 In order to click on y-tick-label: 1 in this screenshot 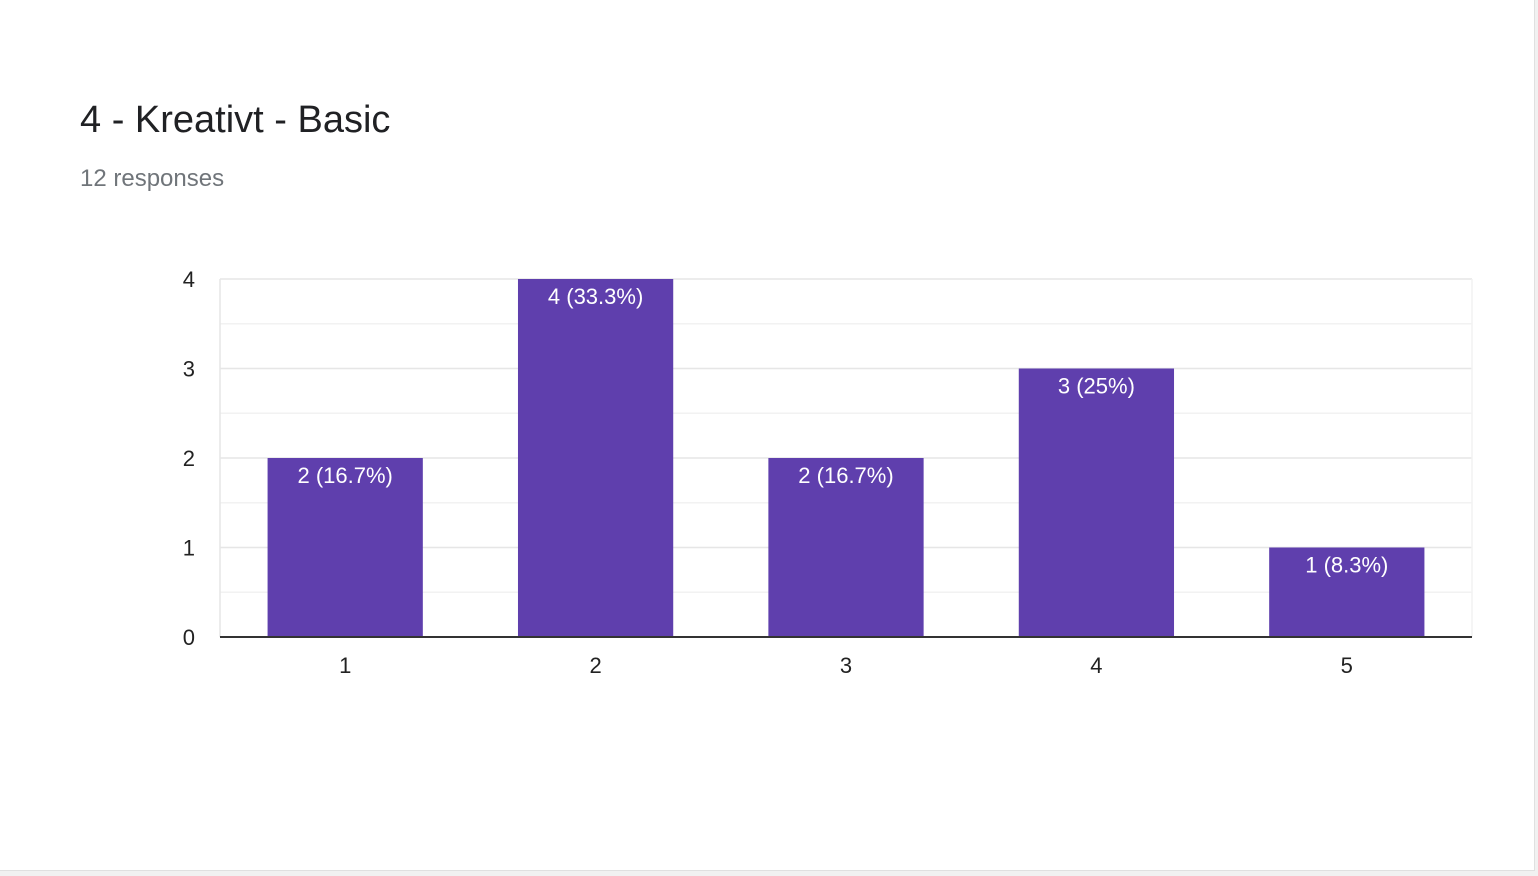, I will do `click(189, 548)`.